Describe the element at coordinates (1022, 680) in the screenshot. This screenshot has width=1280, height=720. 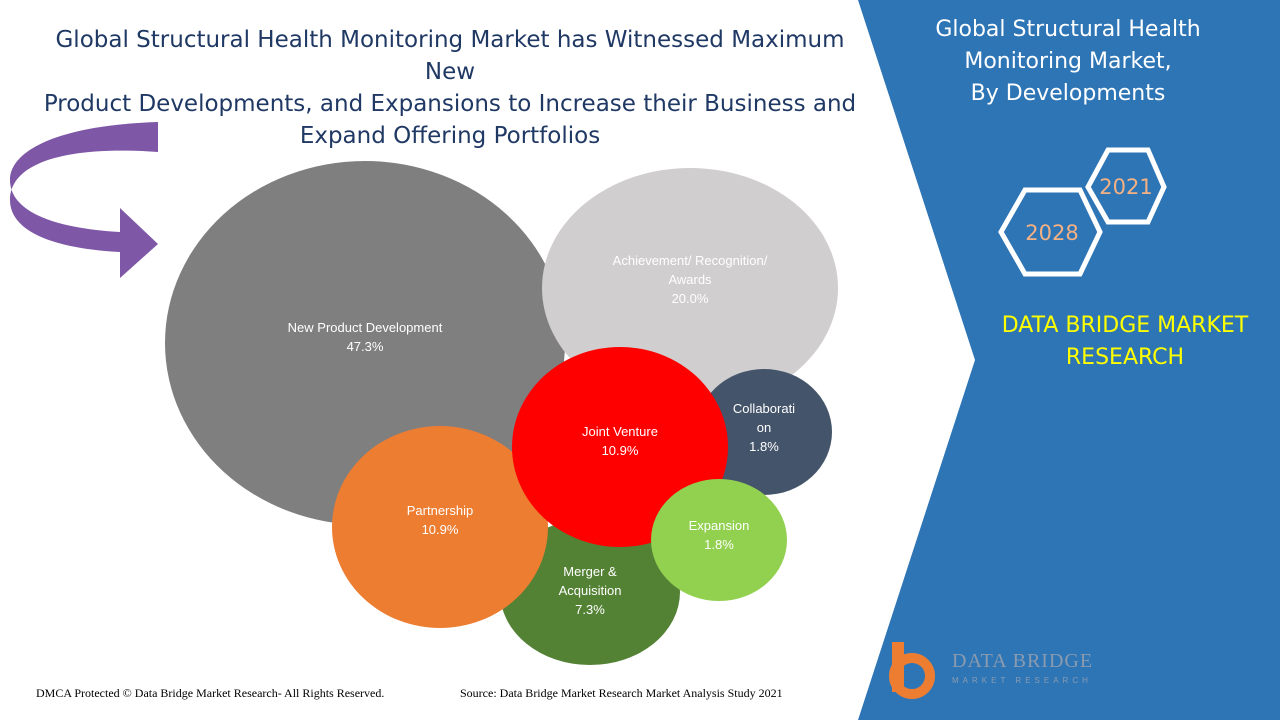
I see `logo-subtext: MARKET RESEARCH` at that location.